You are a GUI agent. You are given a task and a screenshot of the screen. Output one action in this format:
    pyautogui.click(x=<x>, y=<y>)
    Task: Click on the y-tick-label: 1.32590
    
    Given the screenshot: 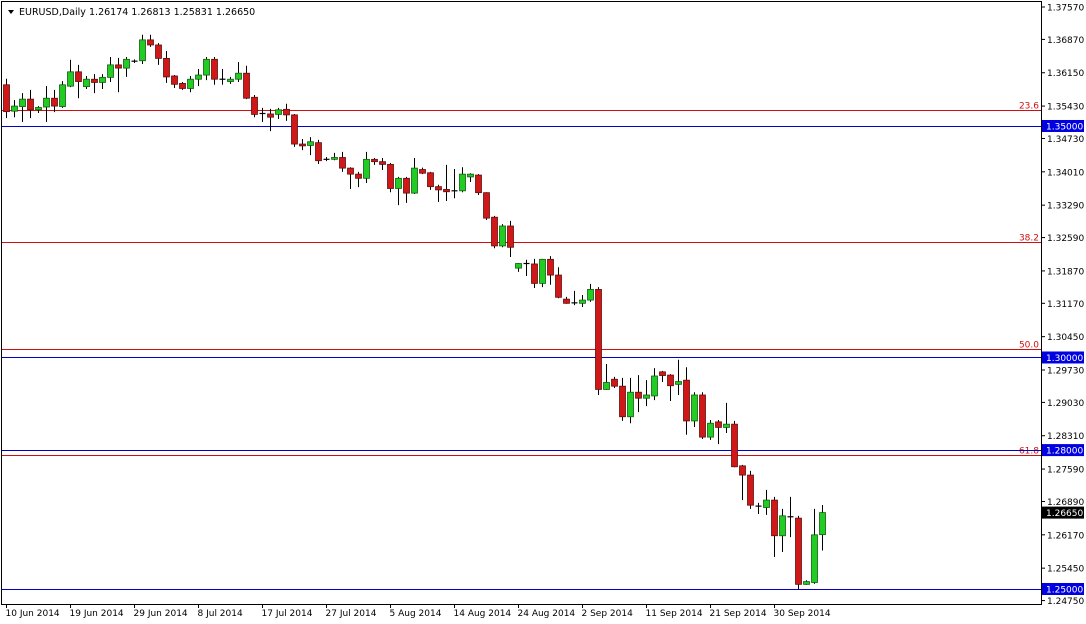 What is the action you would take?
    pyautogui.click(x=1065, y=239)
    